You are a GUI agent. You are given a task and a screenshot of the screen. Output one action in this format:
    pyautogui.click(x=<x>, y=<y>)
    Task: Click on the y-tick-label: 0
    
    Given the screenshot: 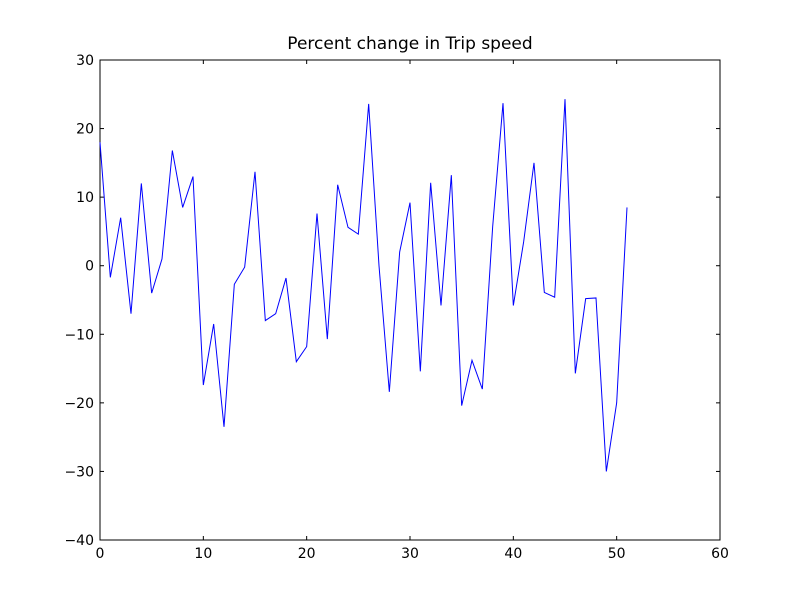 What is the action you would take?
    pyautogui.click(x=89, y=267)
    